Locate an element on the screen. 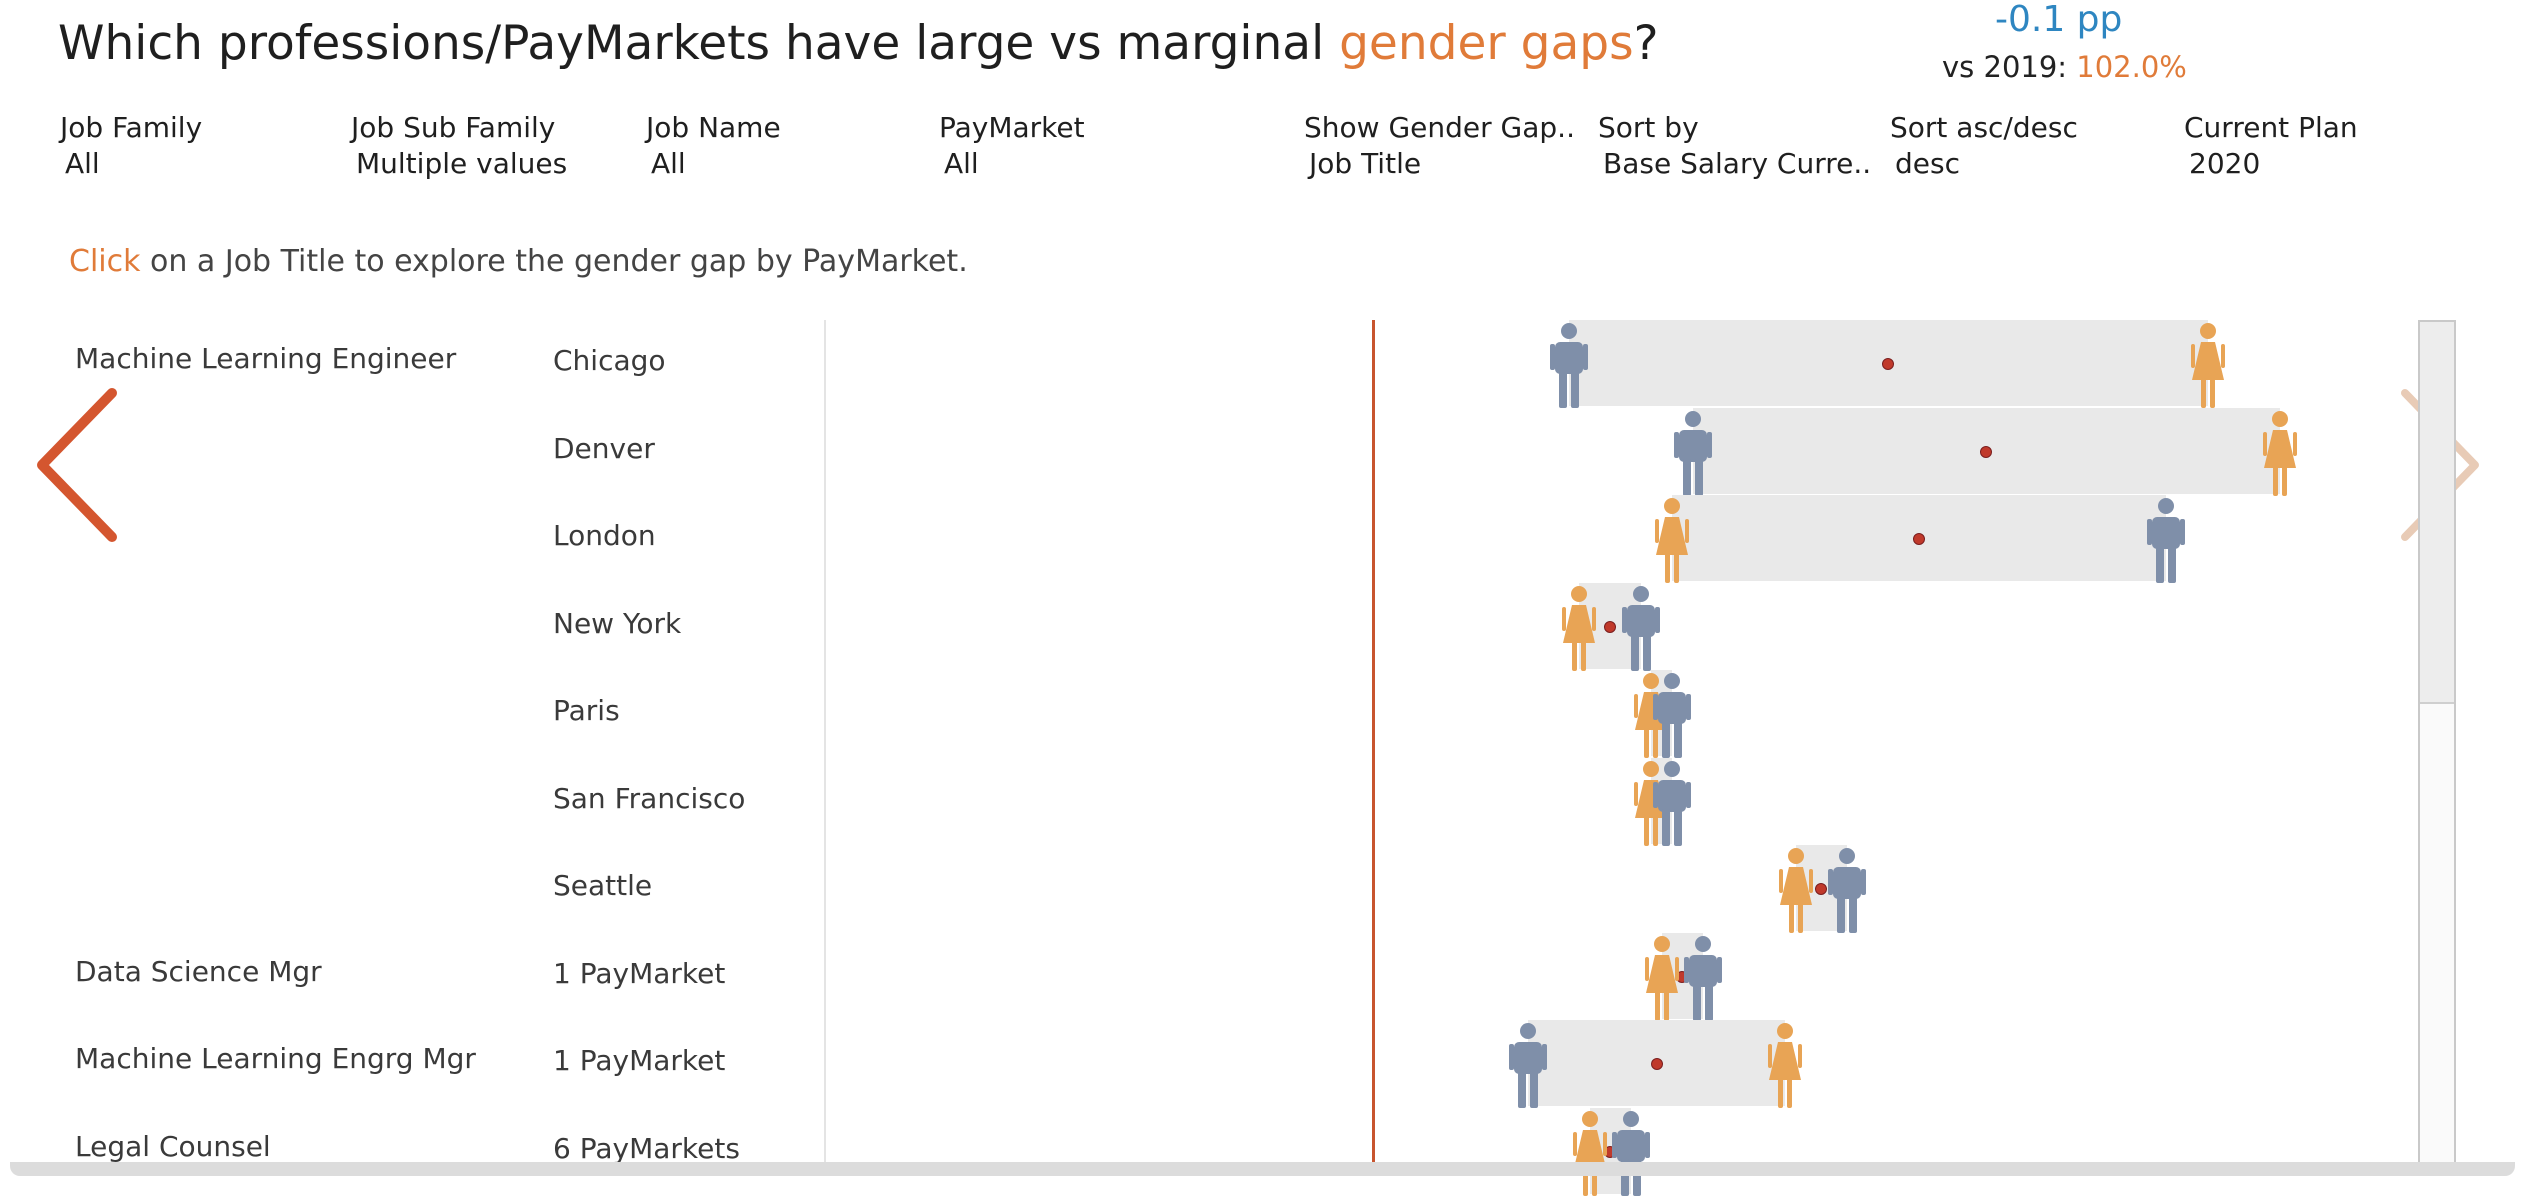  filter-label: Current Plan is located at coordinates (2271, 127).